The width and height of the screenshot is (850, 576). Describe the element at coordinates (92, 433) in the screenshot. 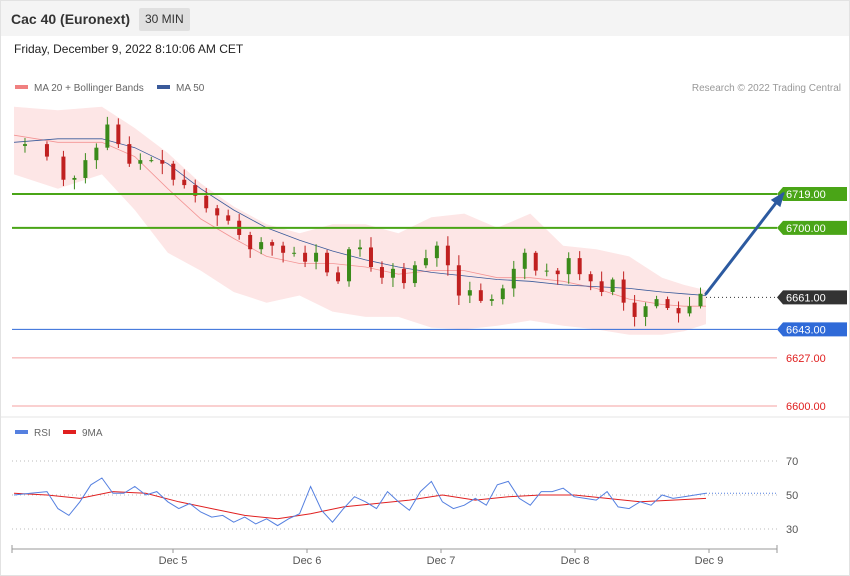

I see `rsi-ma-legend-label: 9MA` at that location.